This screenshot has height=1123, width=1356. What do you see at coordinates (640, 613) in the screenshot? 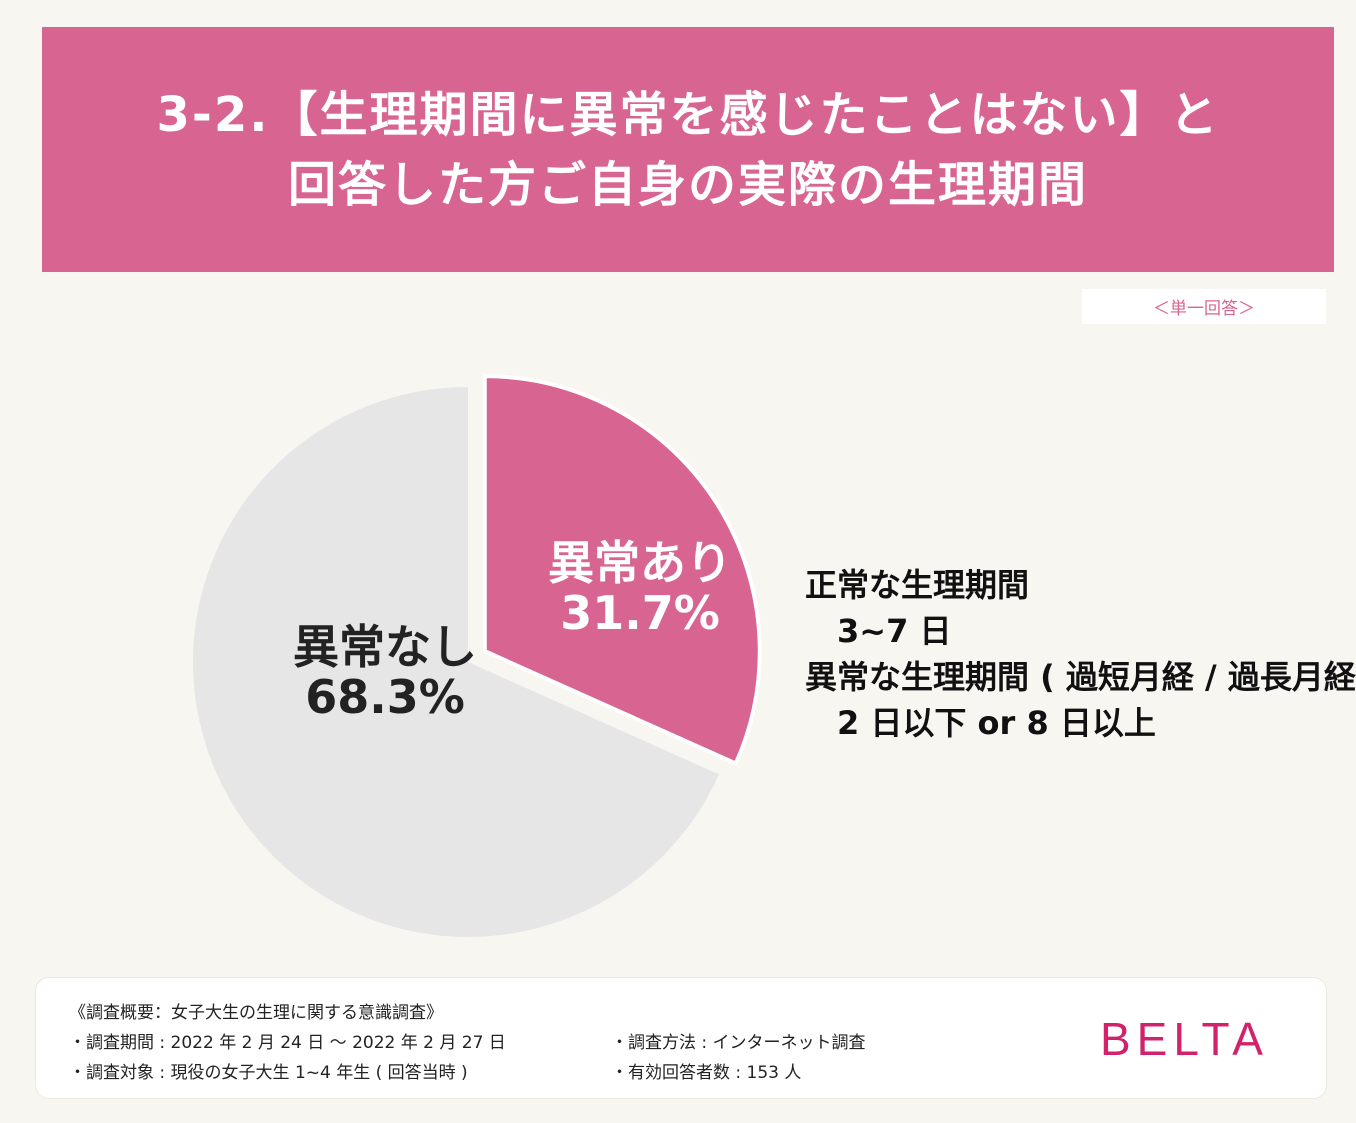
I see `slice-value-abnormal: 31.7%` at bounding box center [640, 613].